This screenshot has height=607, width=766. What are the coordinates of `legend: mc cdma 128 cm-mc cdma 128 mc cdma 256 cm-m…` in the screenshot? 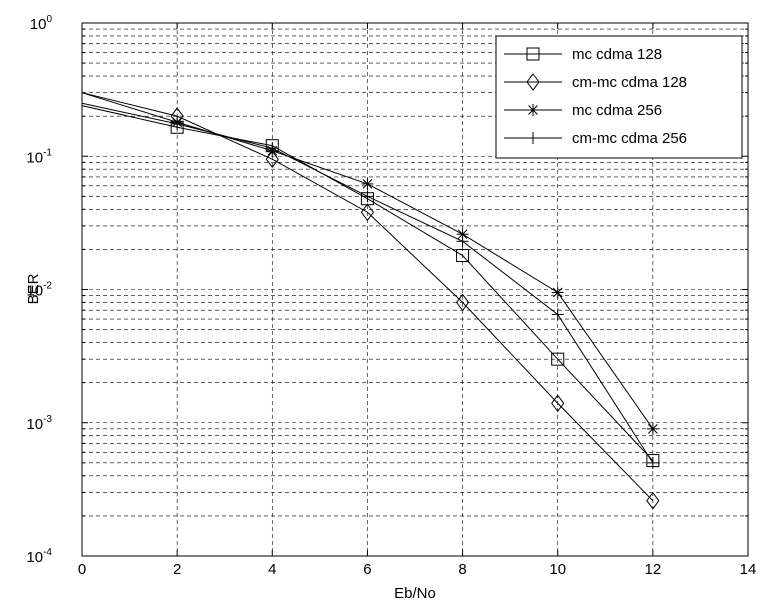 It's located at (619, 97).